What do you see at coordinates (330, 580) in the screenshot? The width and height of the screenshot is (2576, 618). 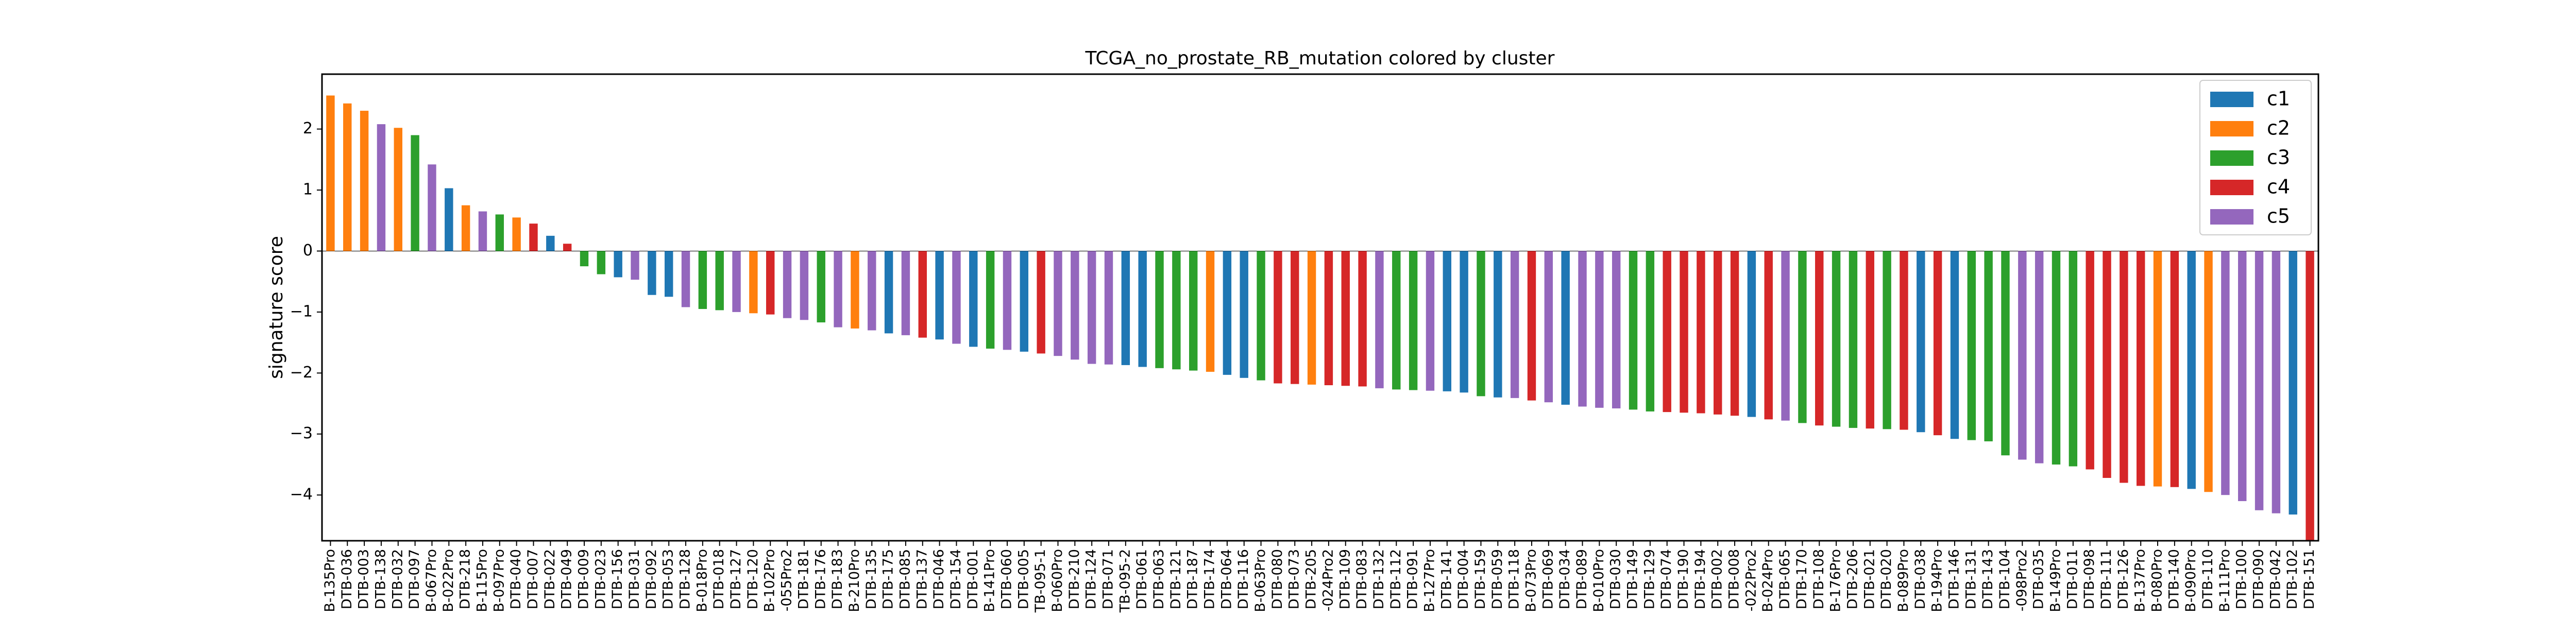 I see `x-tick-label: B-135Pro` at bounding box center [330, 580].